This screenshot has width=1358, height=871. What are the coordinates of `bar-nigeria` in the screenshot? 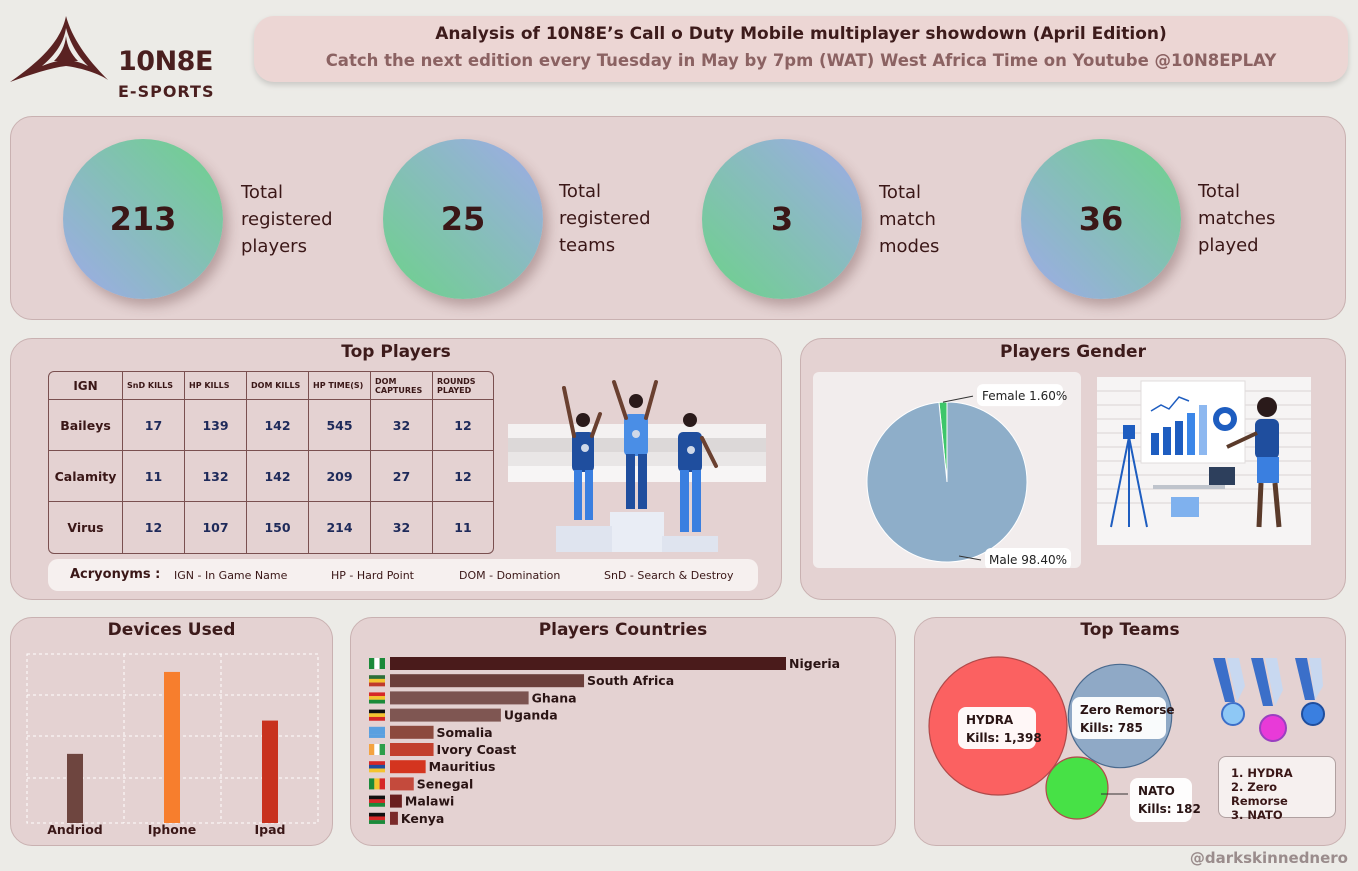 It's located at (588, 663).